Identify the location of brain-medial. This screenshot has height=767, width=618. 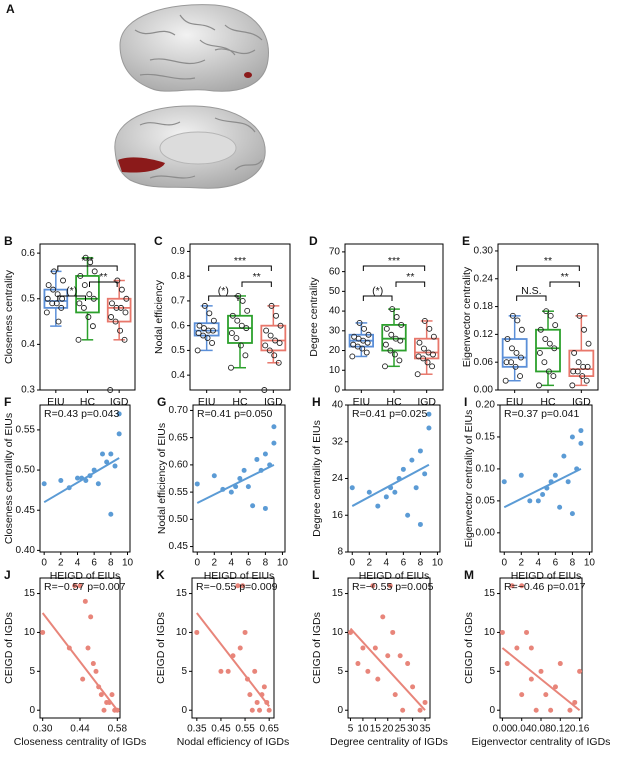
(190, 147).